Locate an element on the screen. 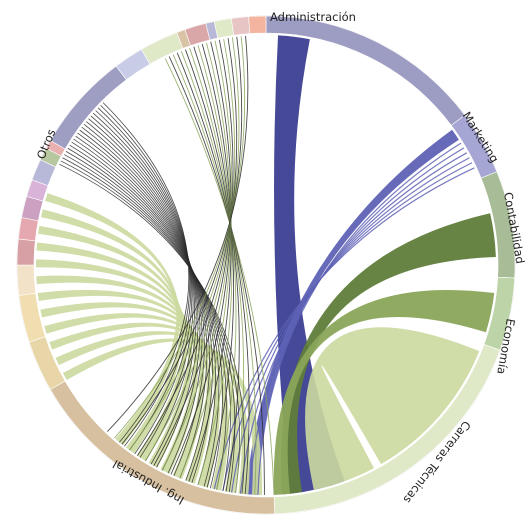 The width and height of the screenshot is (532, 531). ribbon-tecnicas-self is located at coordinates (392, 408).